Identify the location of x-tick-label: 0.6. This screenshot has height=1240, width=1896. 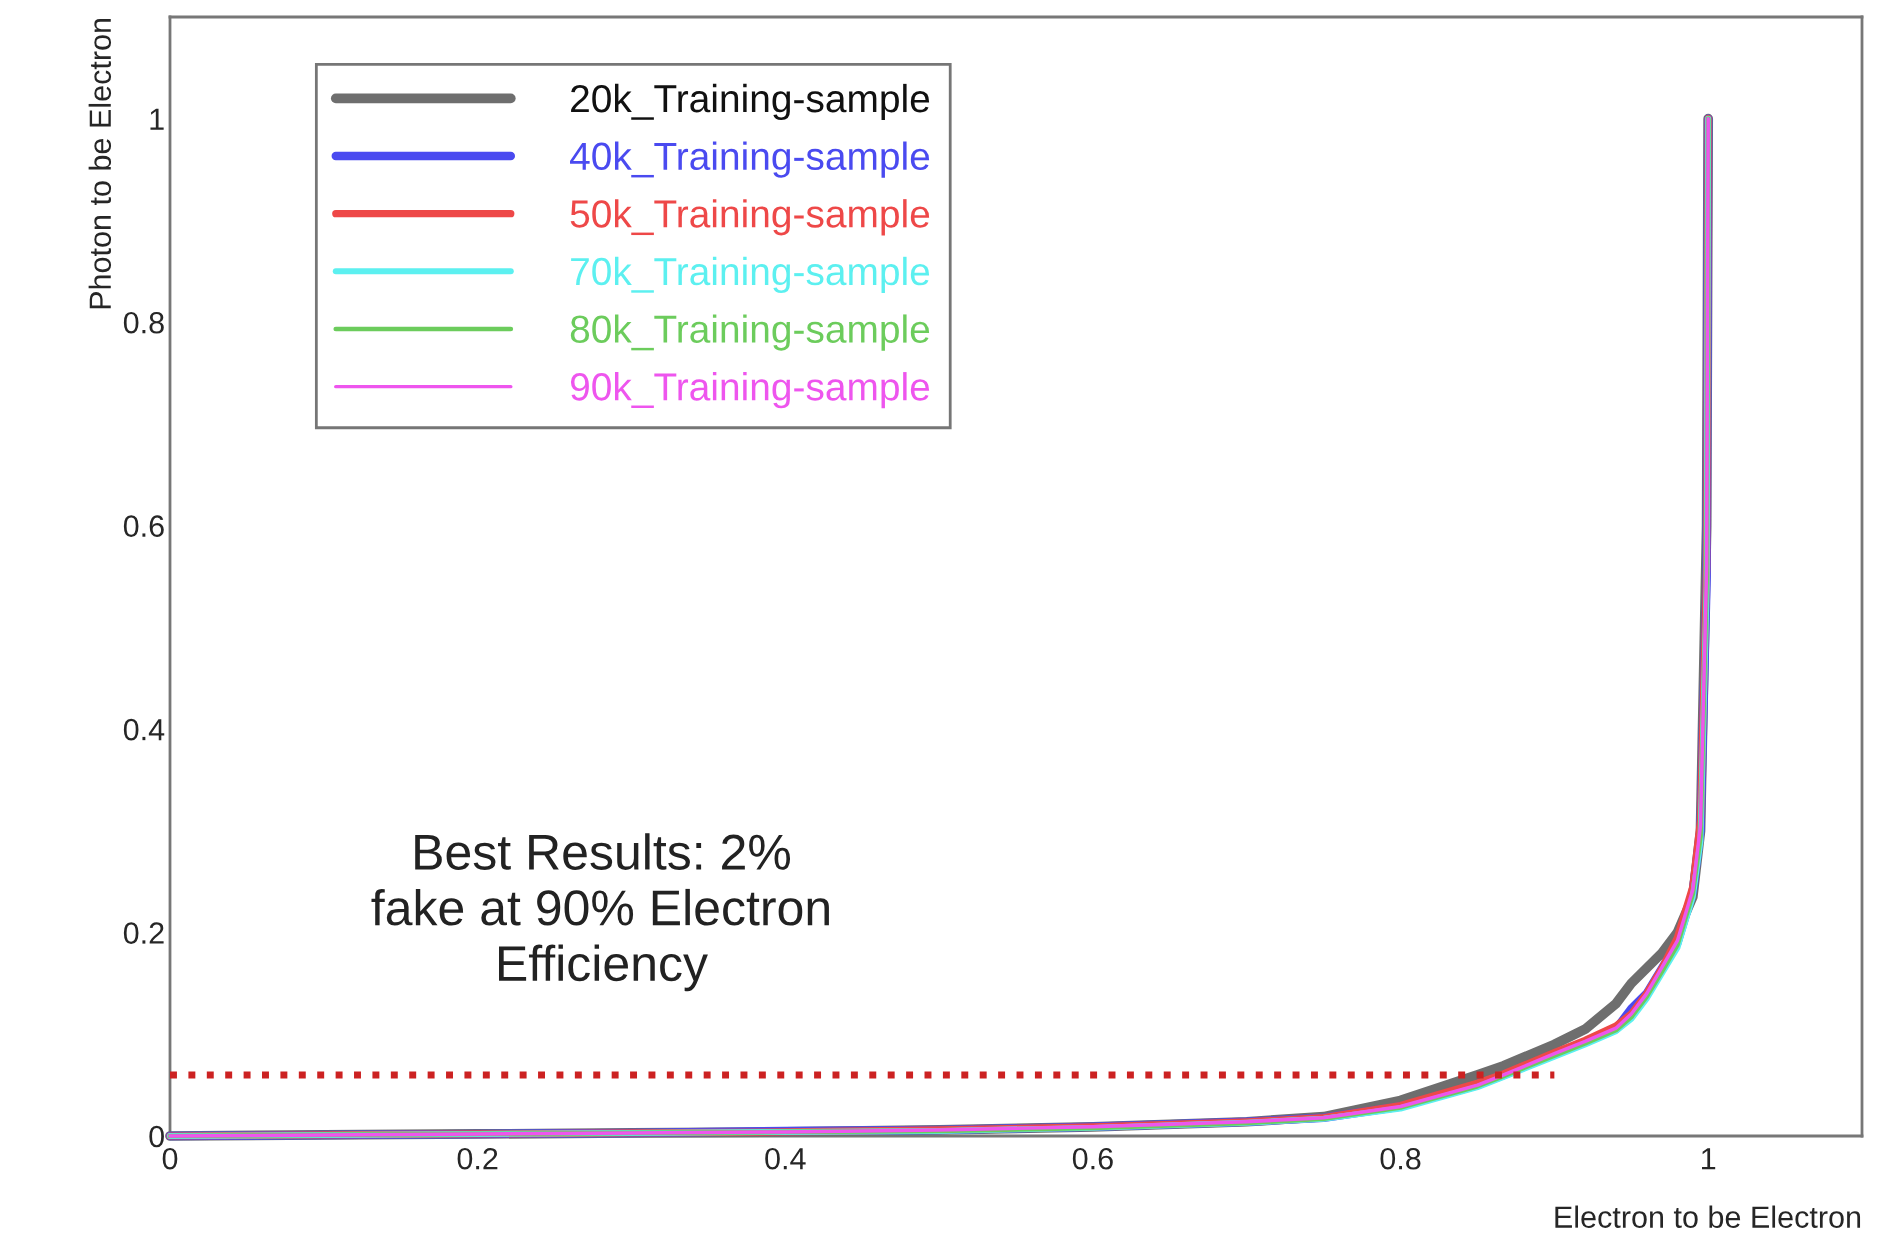
(1092, 1158).